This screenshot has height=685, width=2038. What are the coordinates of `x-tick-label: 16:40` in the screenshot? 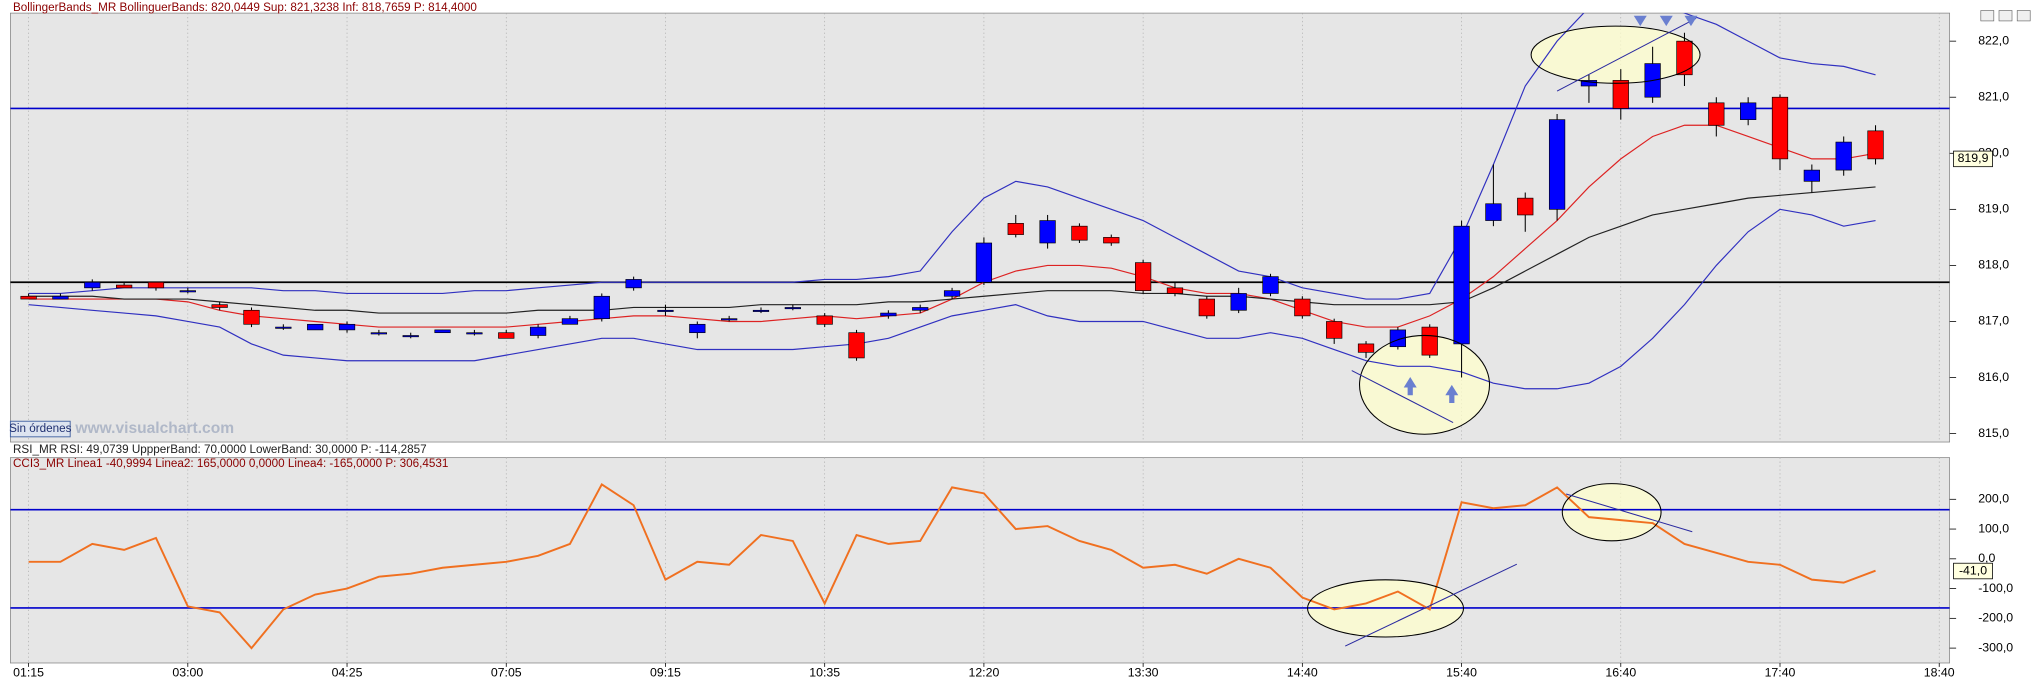 It's located at (1620, 673).